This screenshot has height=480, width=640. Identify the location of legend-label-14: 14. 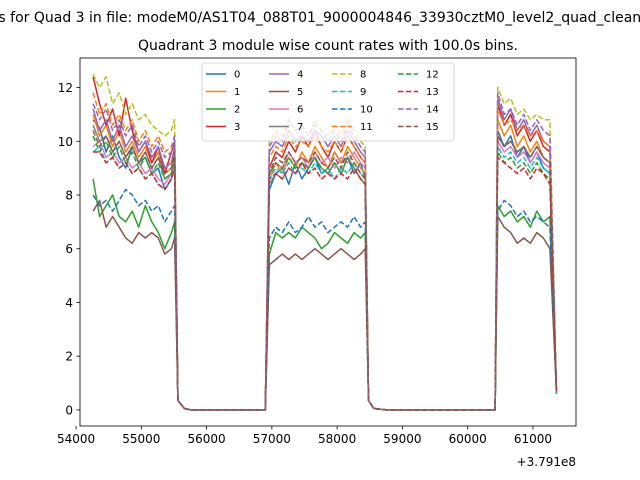
(432, 110).